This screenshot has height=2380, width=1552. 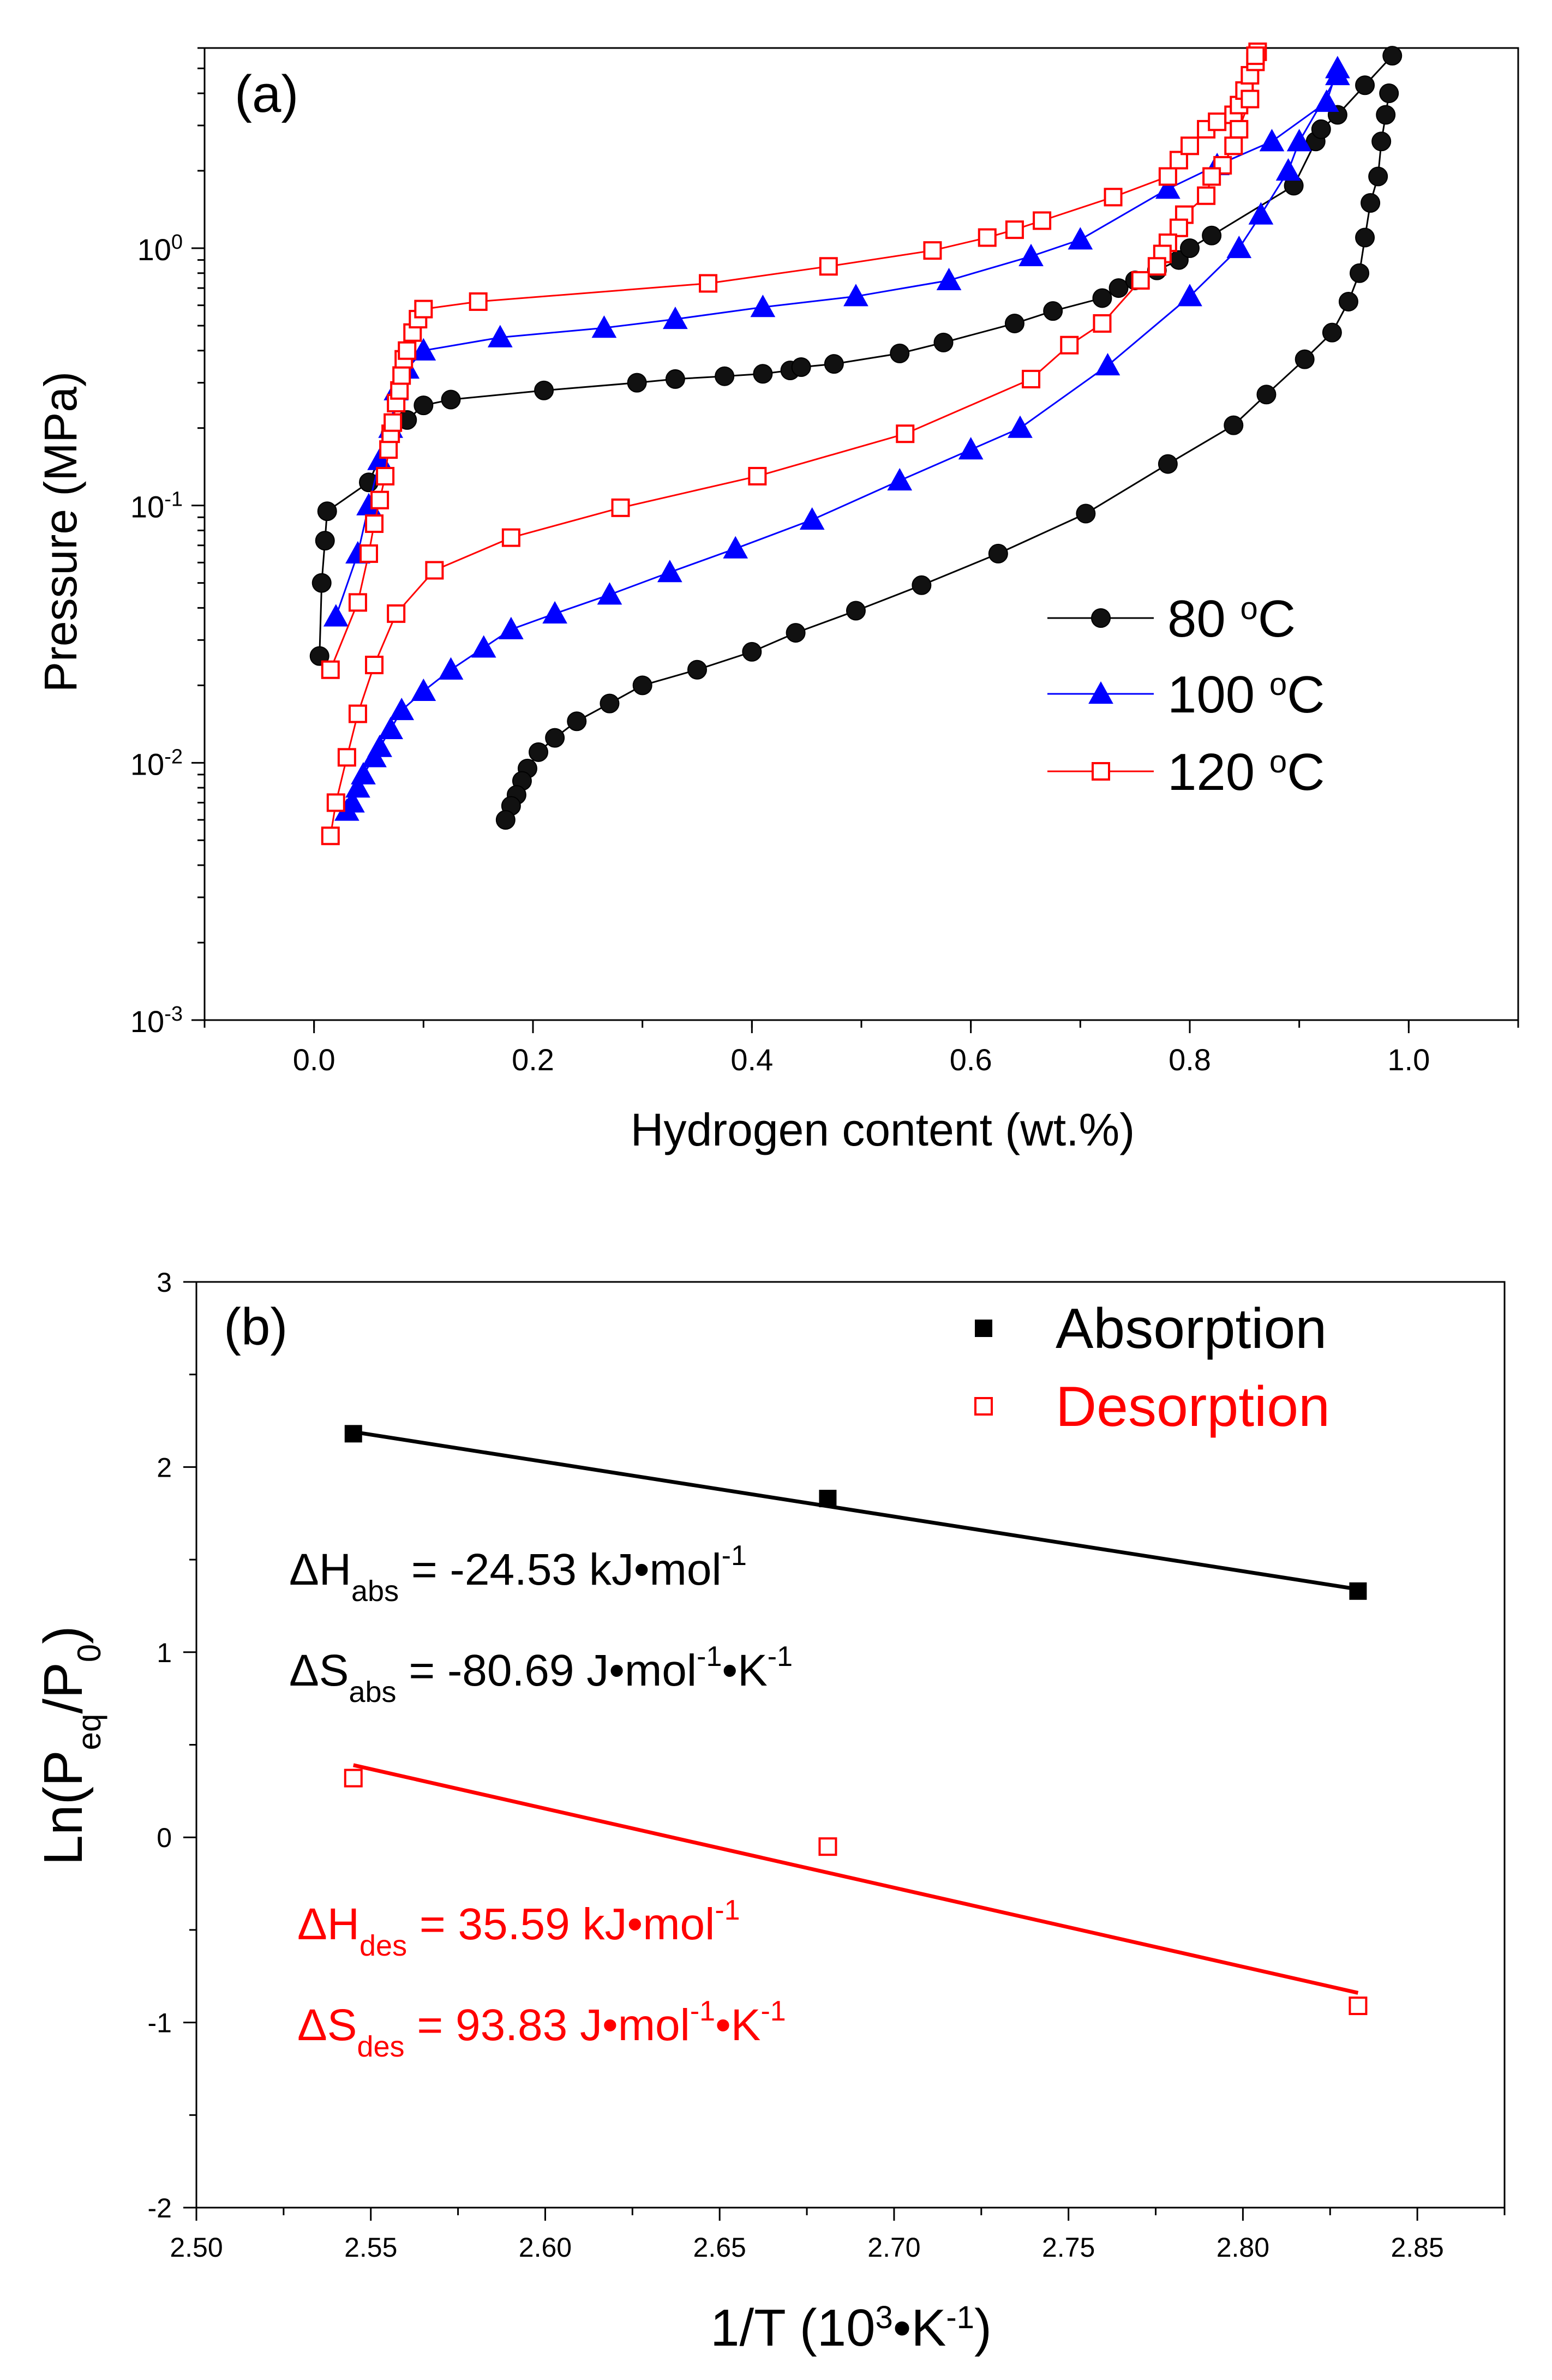 What do you see at coordinates (164, 1467) in the screenshot?
I see `panel-b-y-tick-label: 2` at bounding box center [164, 1467].